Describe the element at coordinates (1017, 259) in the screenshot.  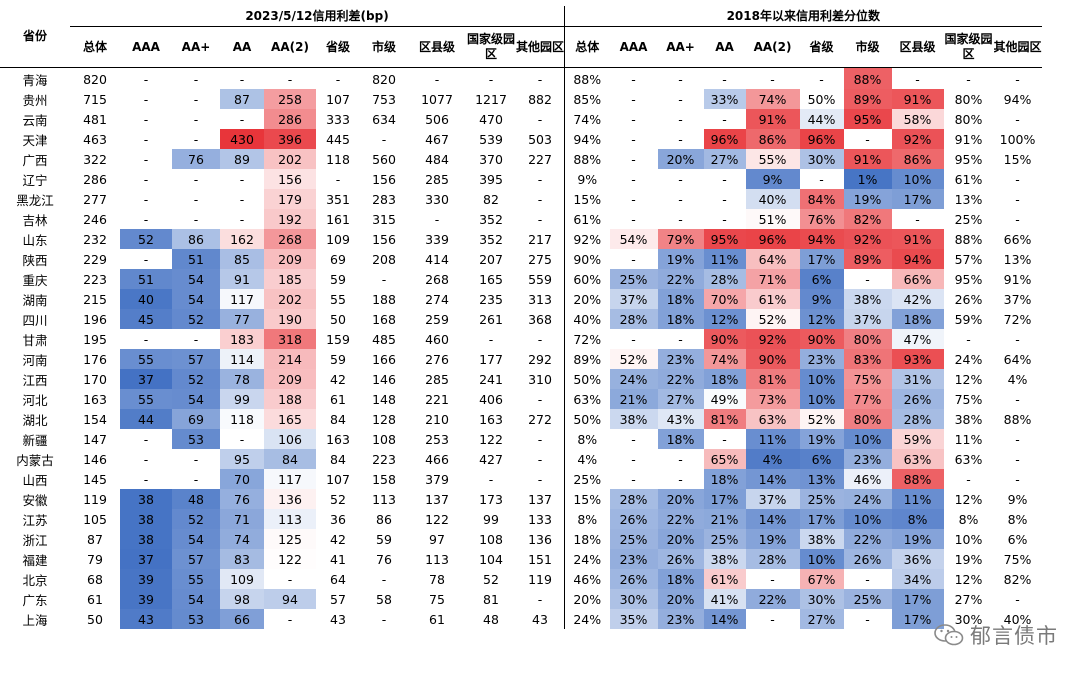
I see `quantile-cell: 13%` at that location.